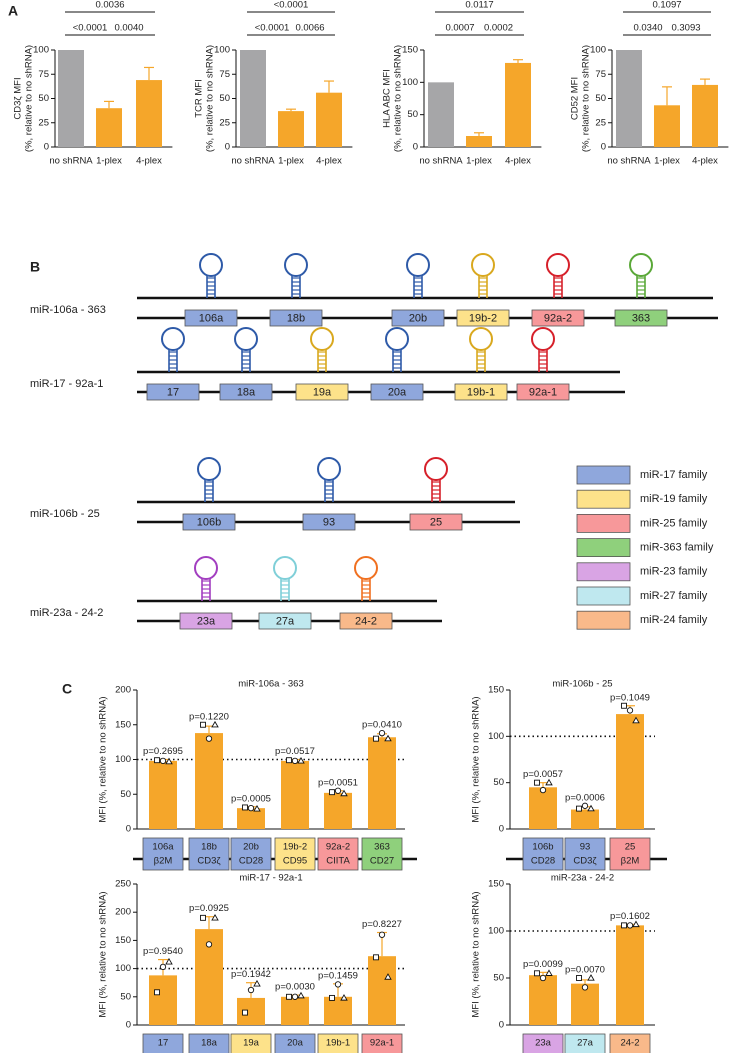 This screenshot has height=1053, width=751. I want to click on comparison-label: 0.3093, so click(685, 28).